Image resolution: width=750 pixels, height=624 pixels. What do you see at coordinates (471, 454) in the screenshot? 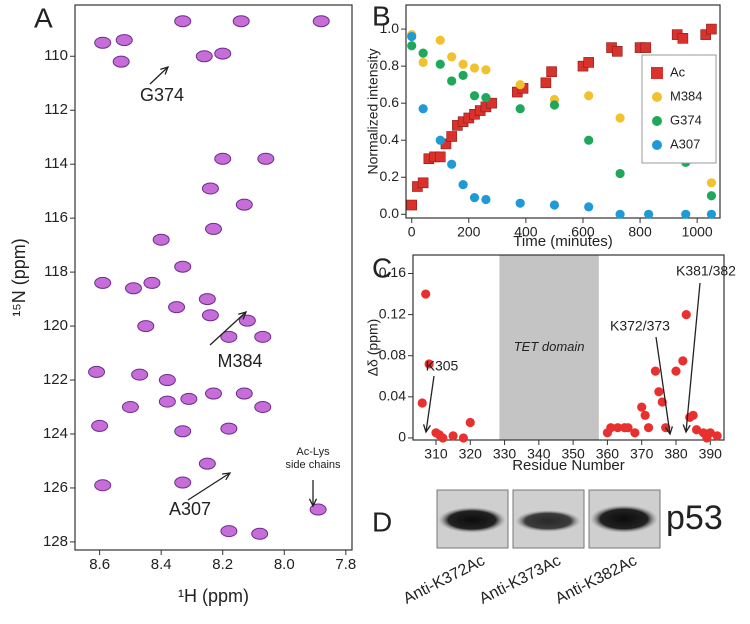
I see `x-tick-label: 320` at bounding box center [471, 454].